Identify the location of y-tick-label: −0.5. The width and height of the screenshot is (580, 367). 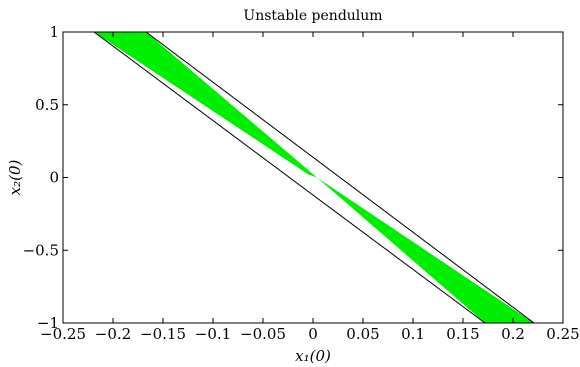
(41, 250).